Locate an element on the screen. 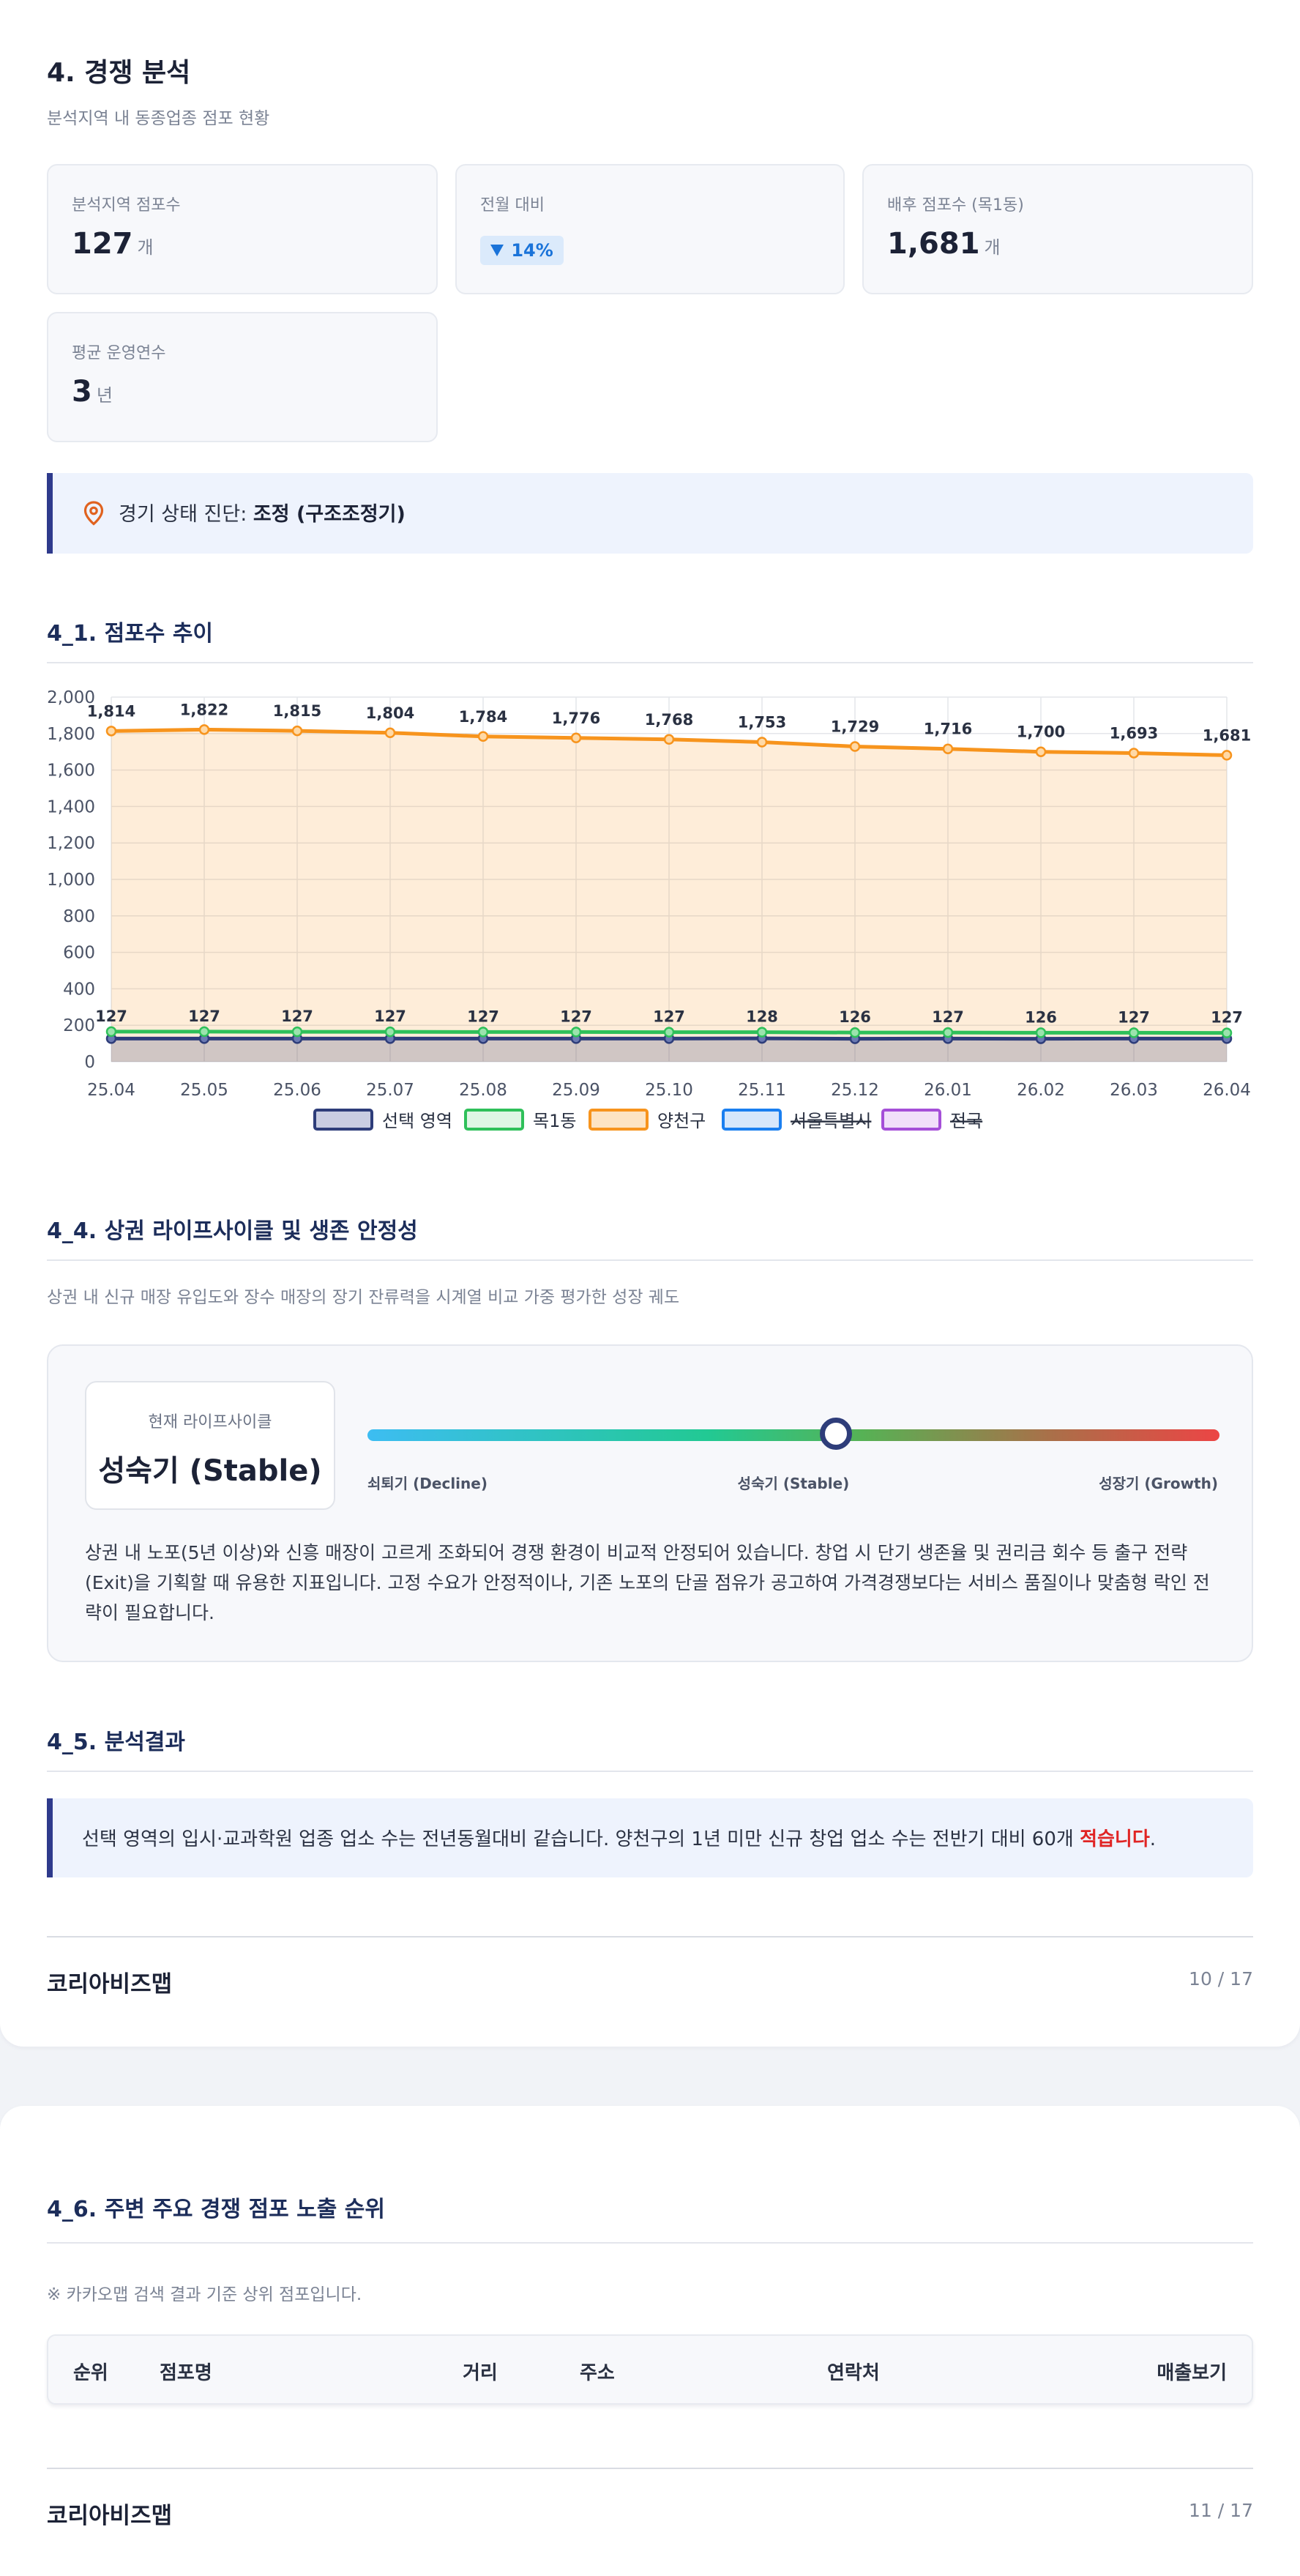  data-label-selected: 128 is located at coordinates (762, 1017).